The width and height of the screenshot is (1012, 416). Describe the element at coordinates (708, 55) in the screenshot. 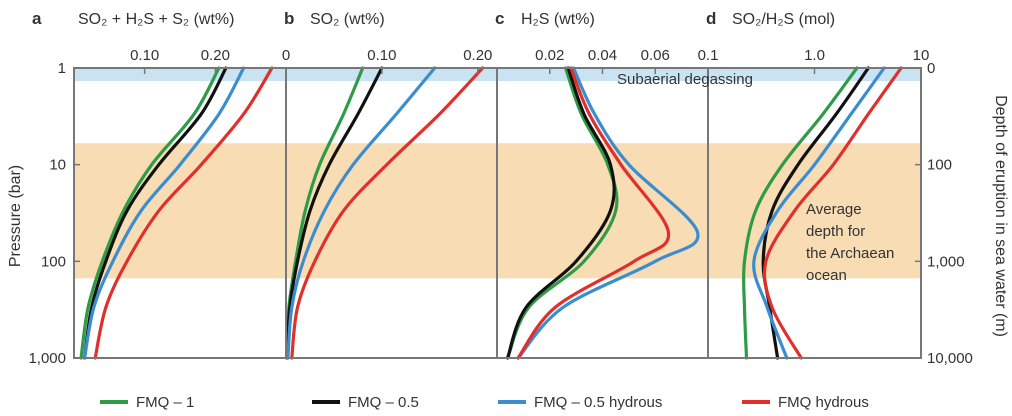

I see `x-tick-label-d-1: 0.1` at that location.